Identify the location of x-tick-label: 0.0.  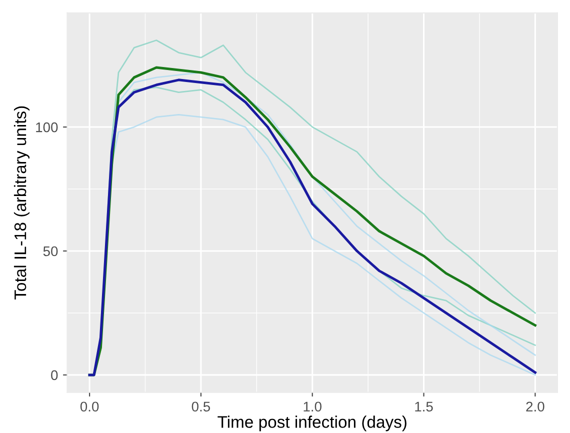
(89, 407).